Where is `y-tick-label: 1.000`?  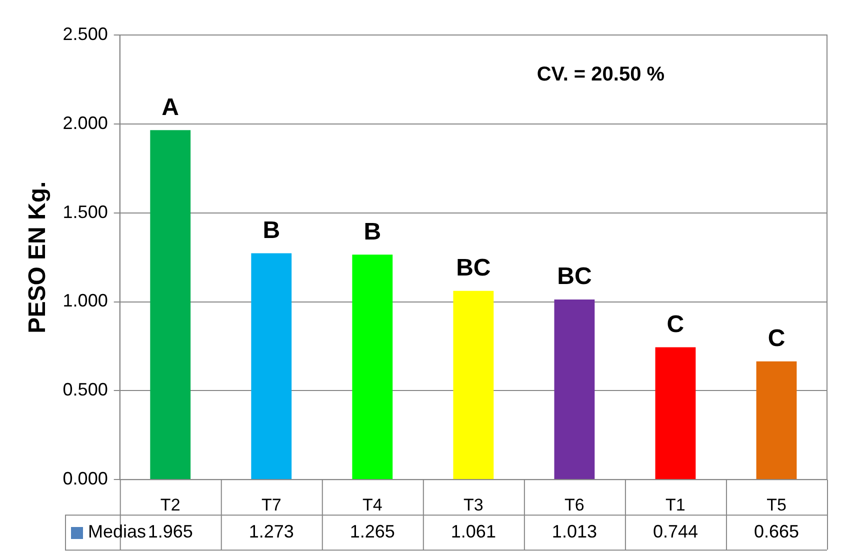 y-tick-label: 1.000 is located at coordinates (85, 300).